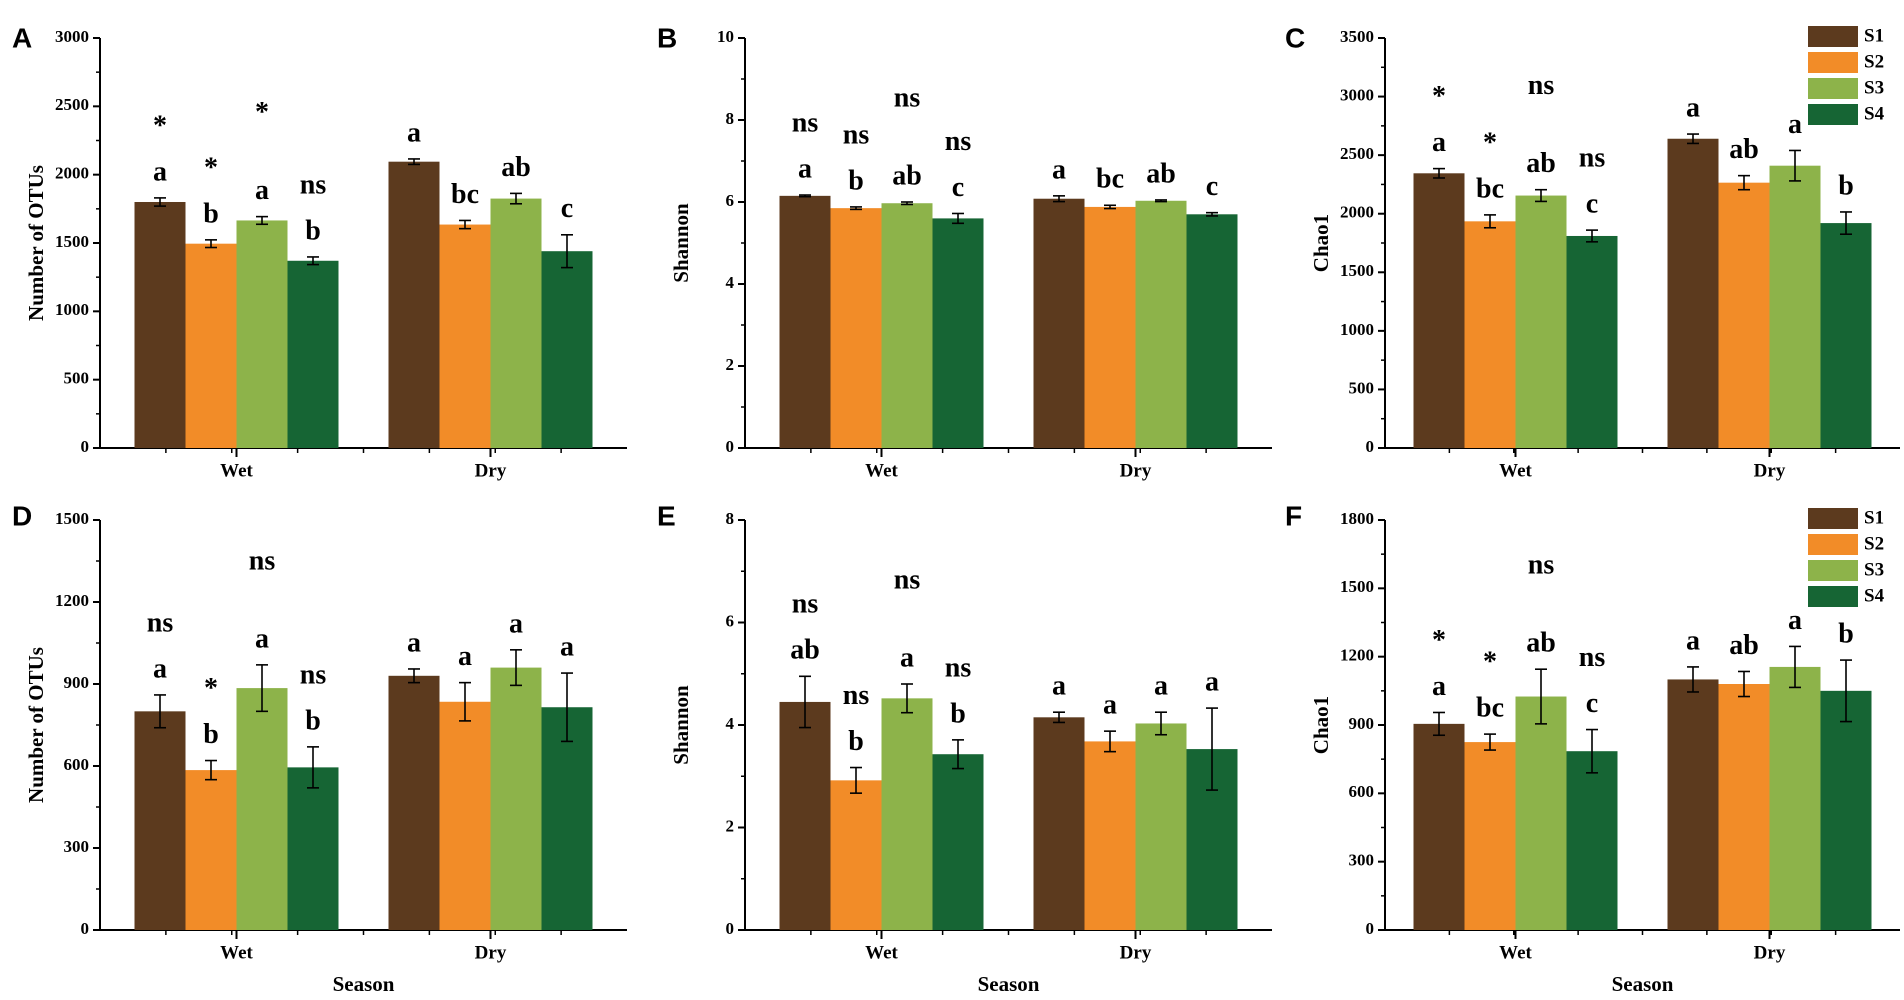 The image size is (1904, 1000). I want to click on y-tick-label: 6, so click(730, 620).